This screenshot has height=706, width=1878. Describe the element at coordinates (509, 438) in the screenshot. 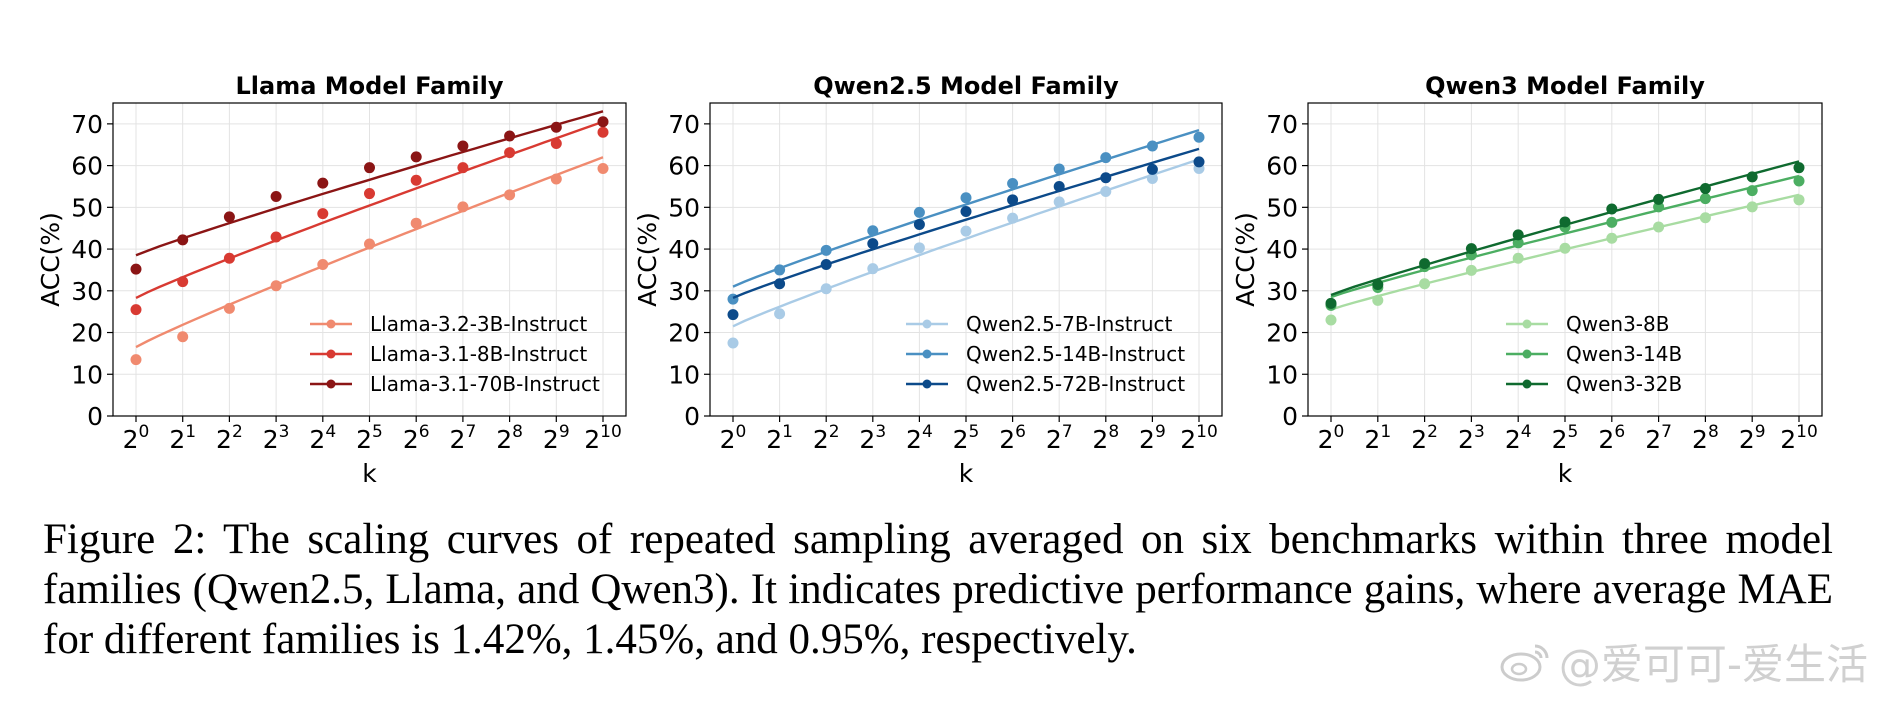

I see `x-tick-label: 28` at that location.